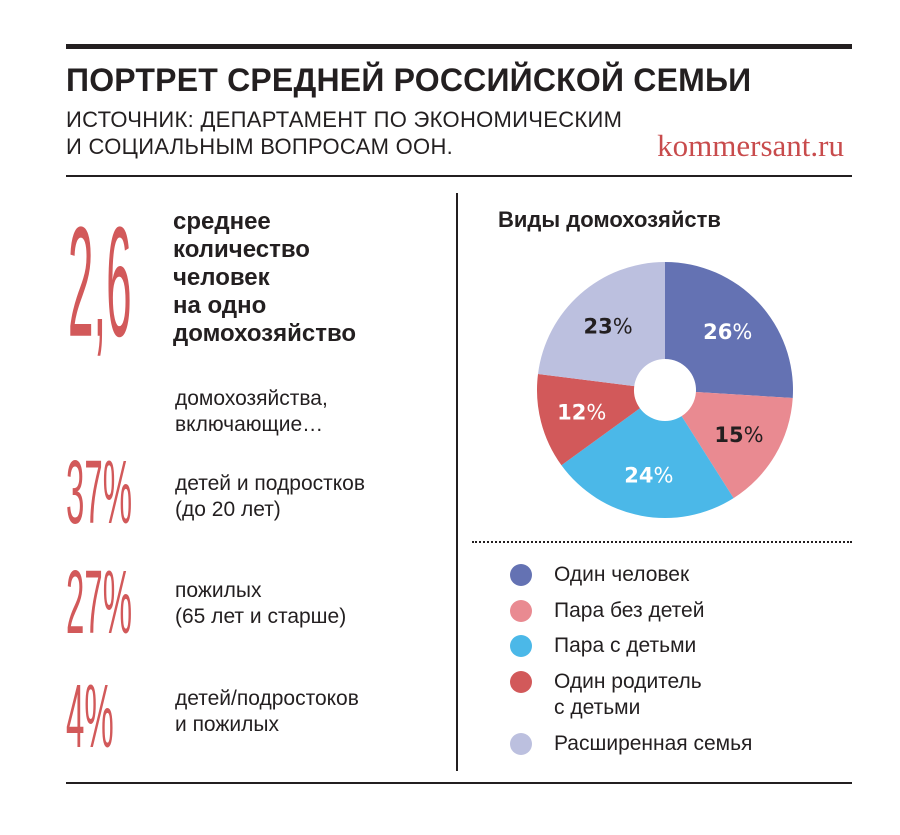  I want to click on avg-label-line: среднее, so click(222, 221).